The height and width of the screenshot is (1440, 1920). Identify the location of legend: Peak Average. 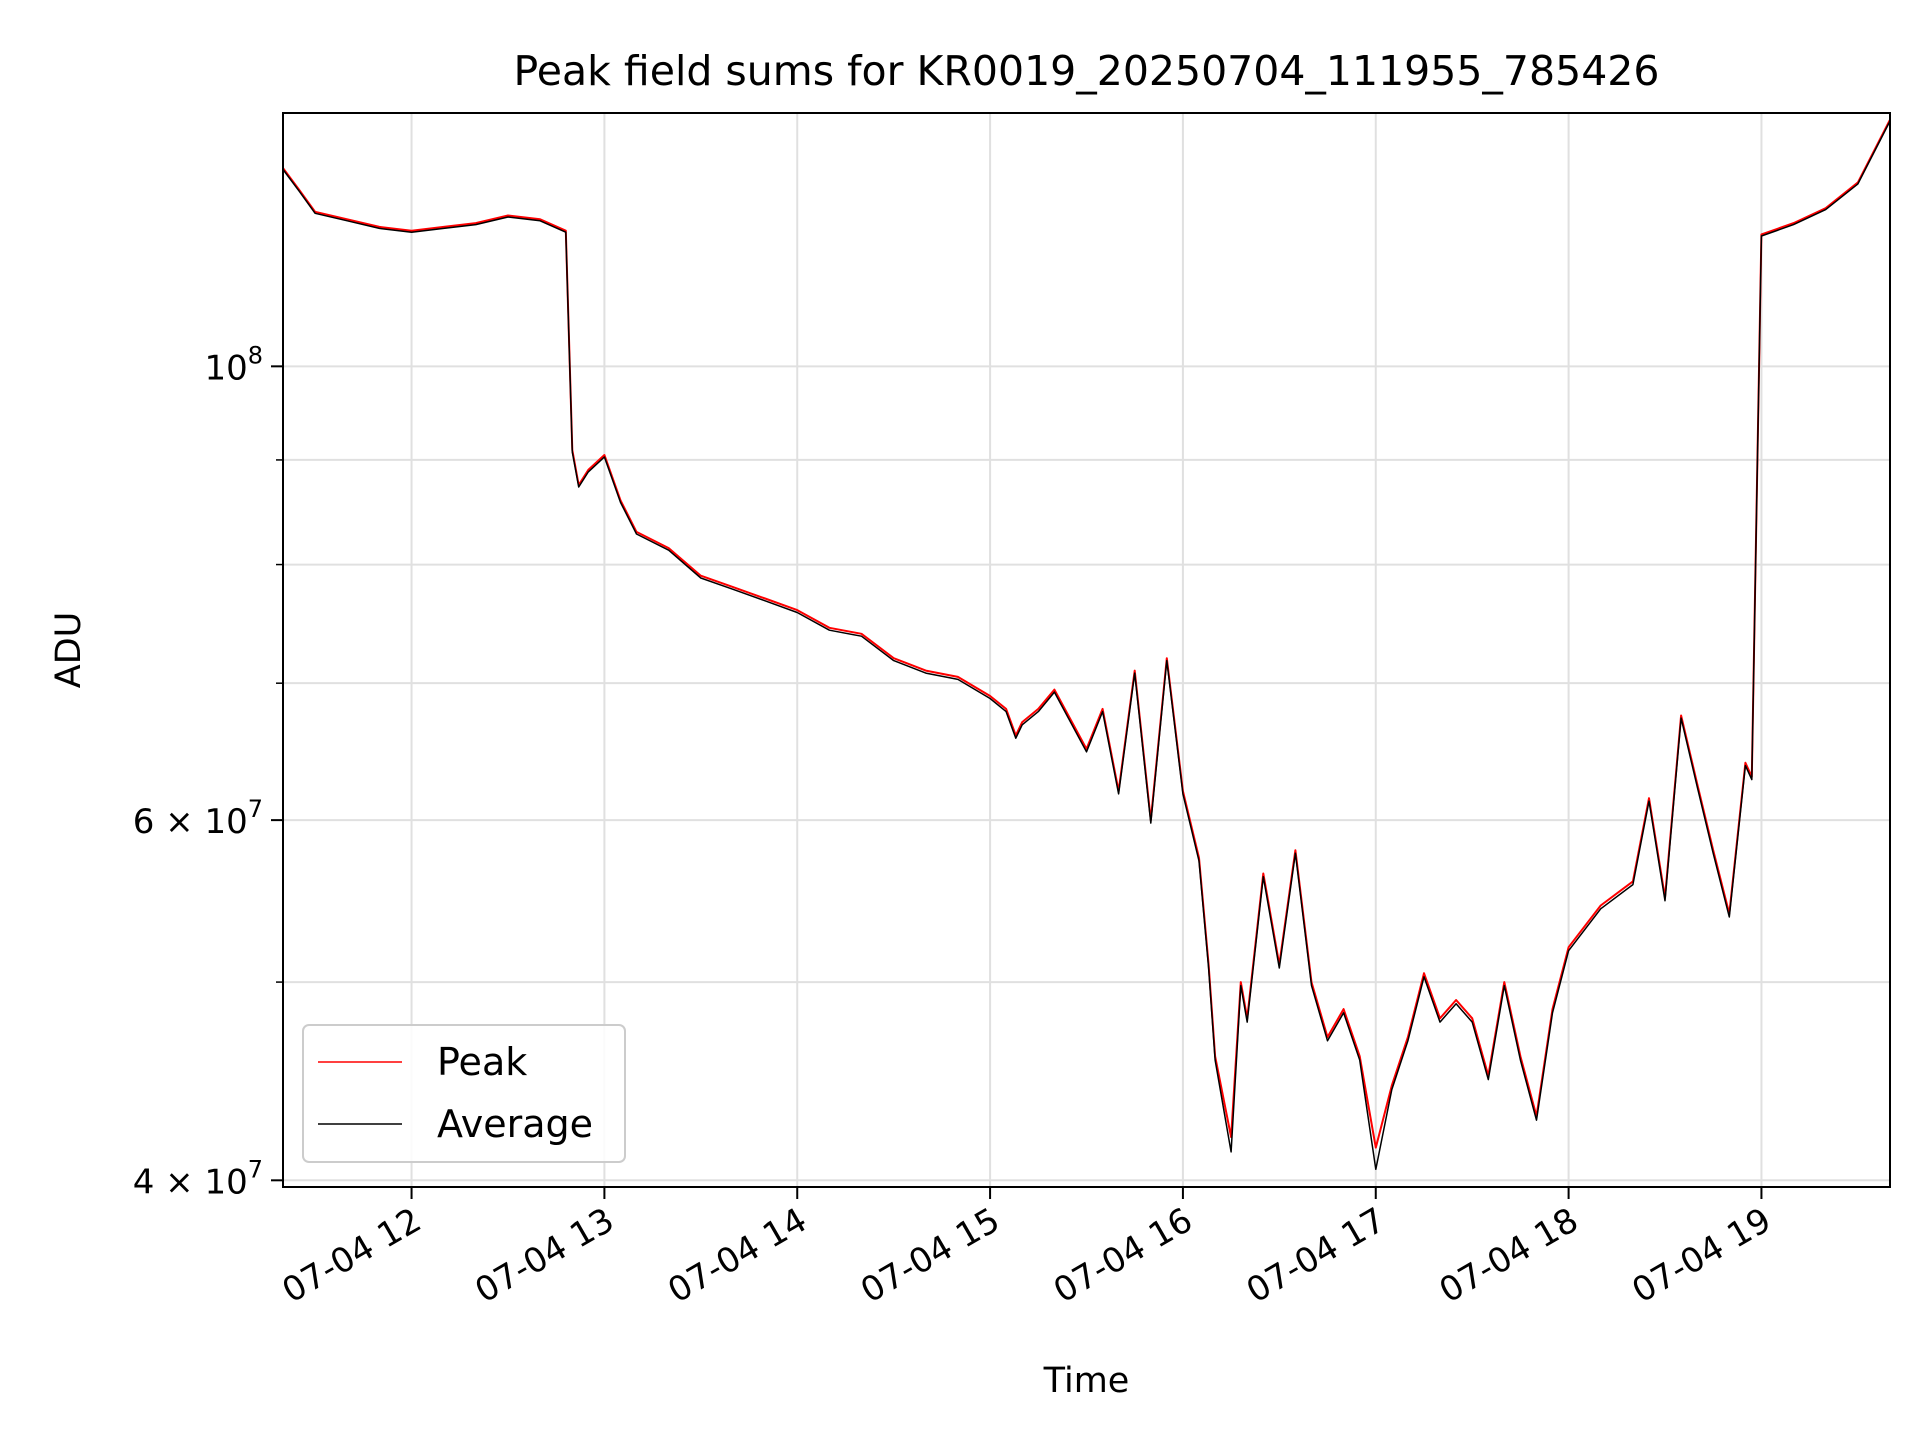
(464, 1093).